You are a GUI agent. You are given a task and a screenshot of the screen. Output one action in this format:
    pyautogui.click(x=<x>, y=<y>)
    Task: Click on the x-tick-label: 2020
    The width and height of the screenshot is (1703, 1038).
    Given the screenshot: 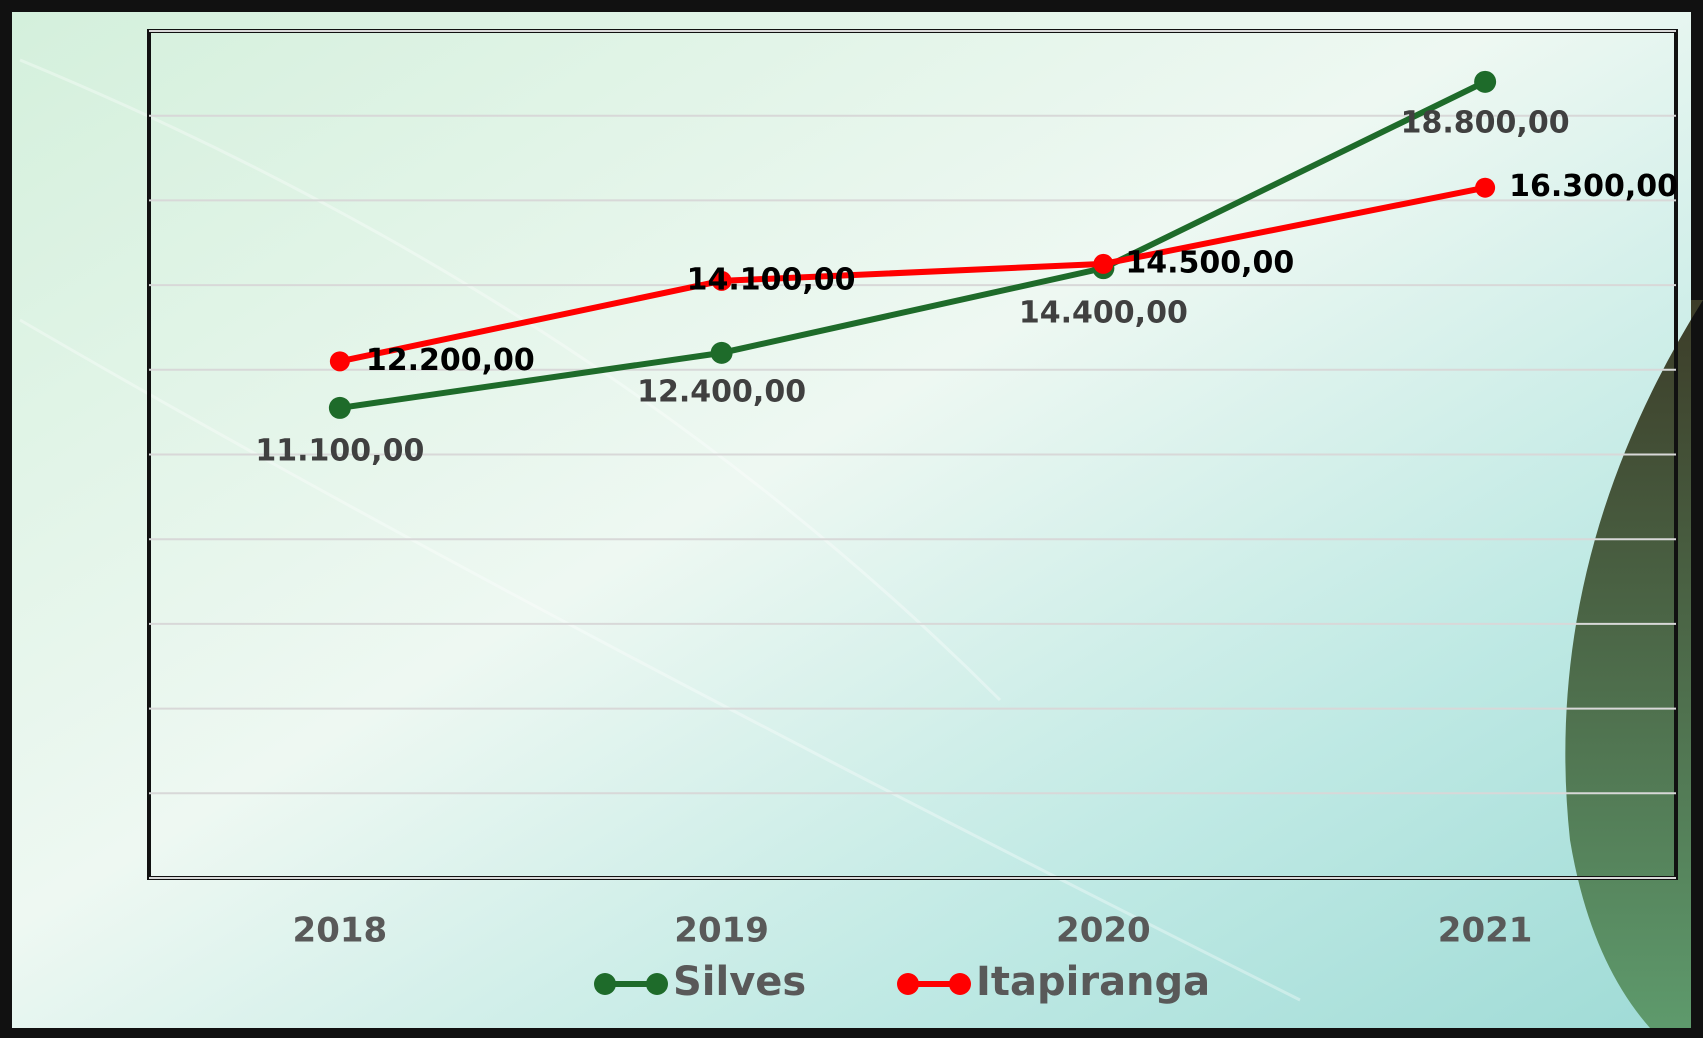 What is the action you would take?
    pyautogui.click(x=1103, y=931)
    